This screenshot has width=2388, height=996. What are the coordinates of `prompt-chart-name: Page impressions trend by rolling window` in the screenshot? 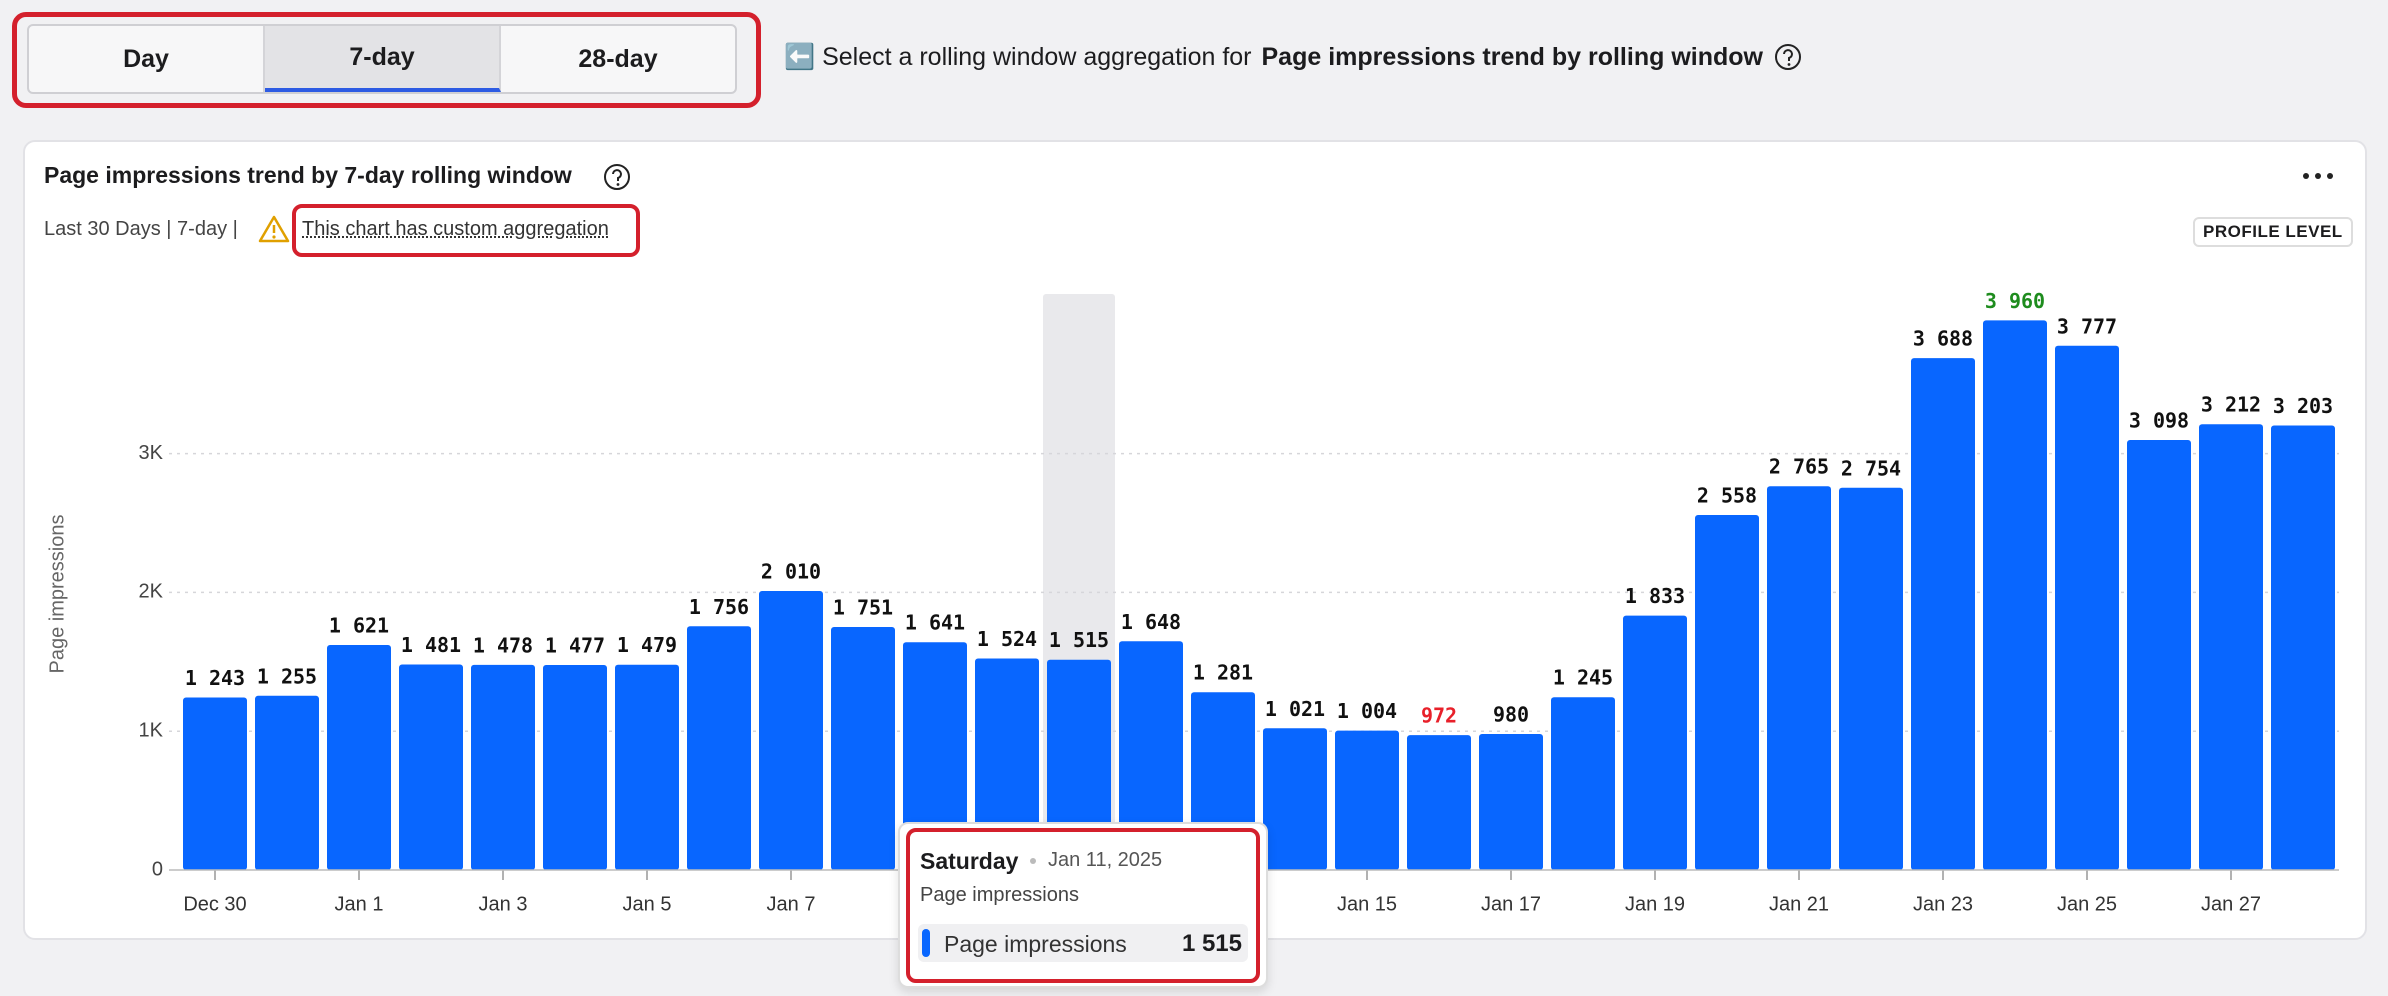 It's located at (1512, 56).